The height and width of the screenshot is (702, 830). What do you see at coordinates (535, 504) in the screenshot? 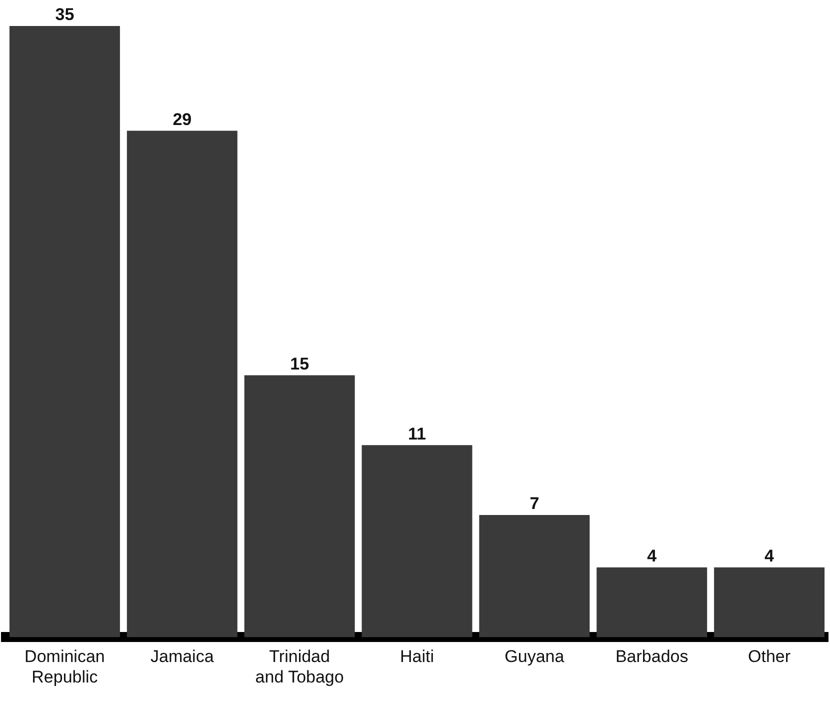
I see `data-label: 7` at bounding box center [535, 504].